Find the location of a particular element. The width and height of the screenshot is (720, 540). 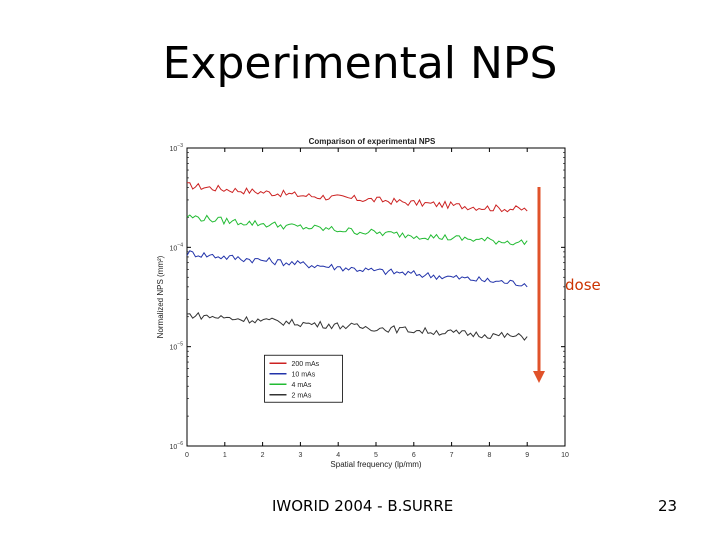

x-tick-label: 2 is located at coordinates (263, 455).